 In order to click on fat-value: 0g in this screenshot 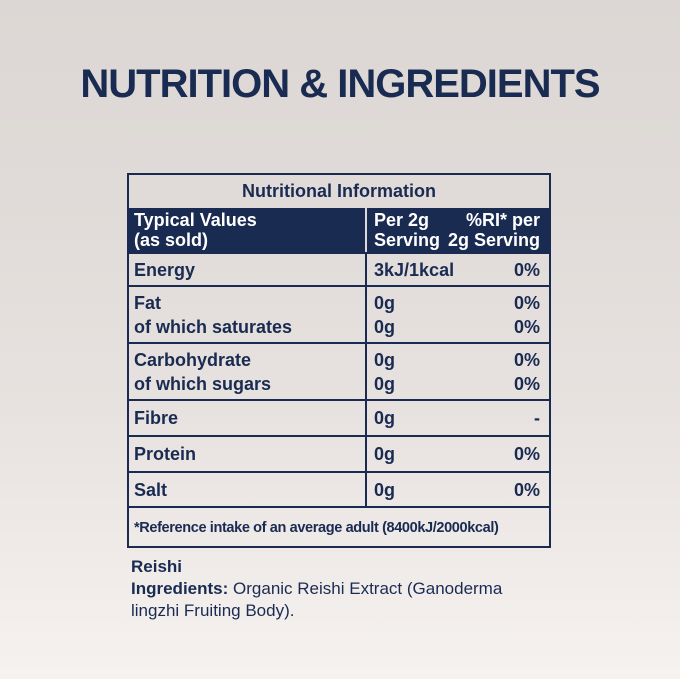, I will do `click(385, 302)`.